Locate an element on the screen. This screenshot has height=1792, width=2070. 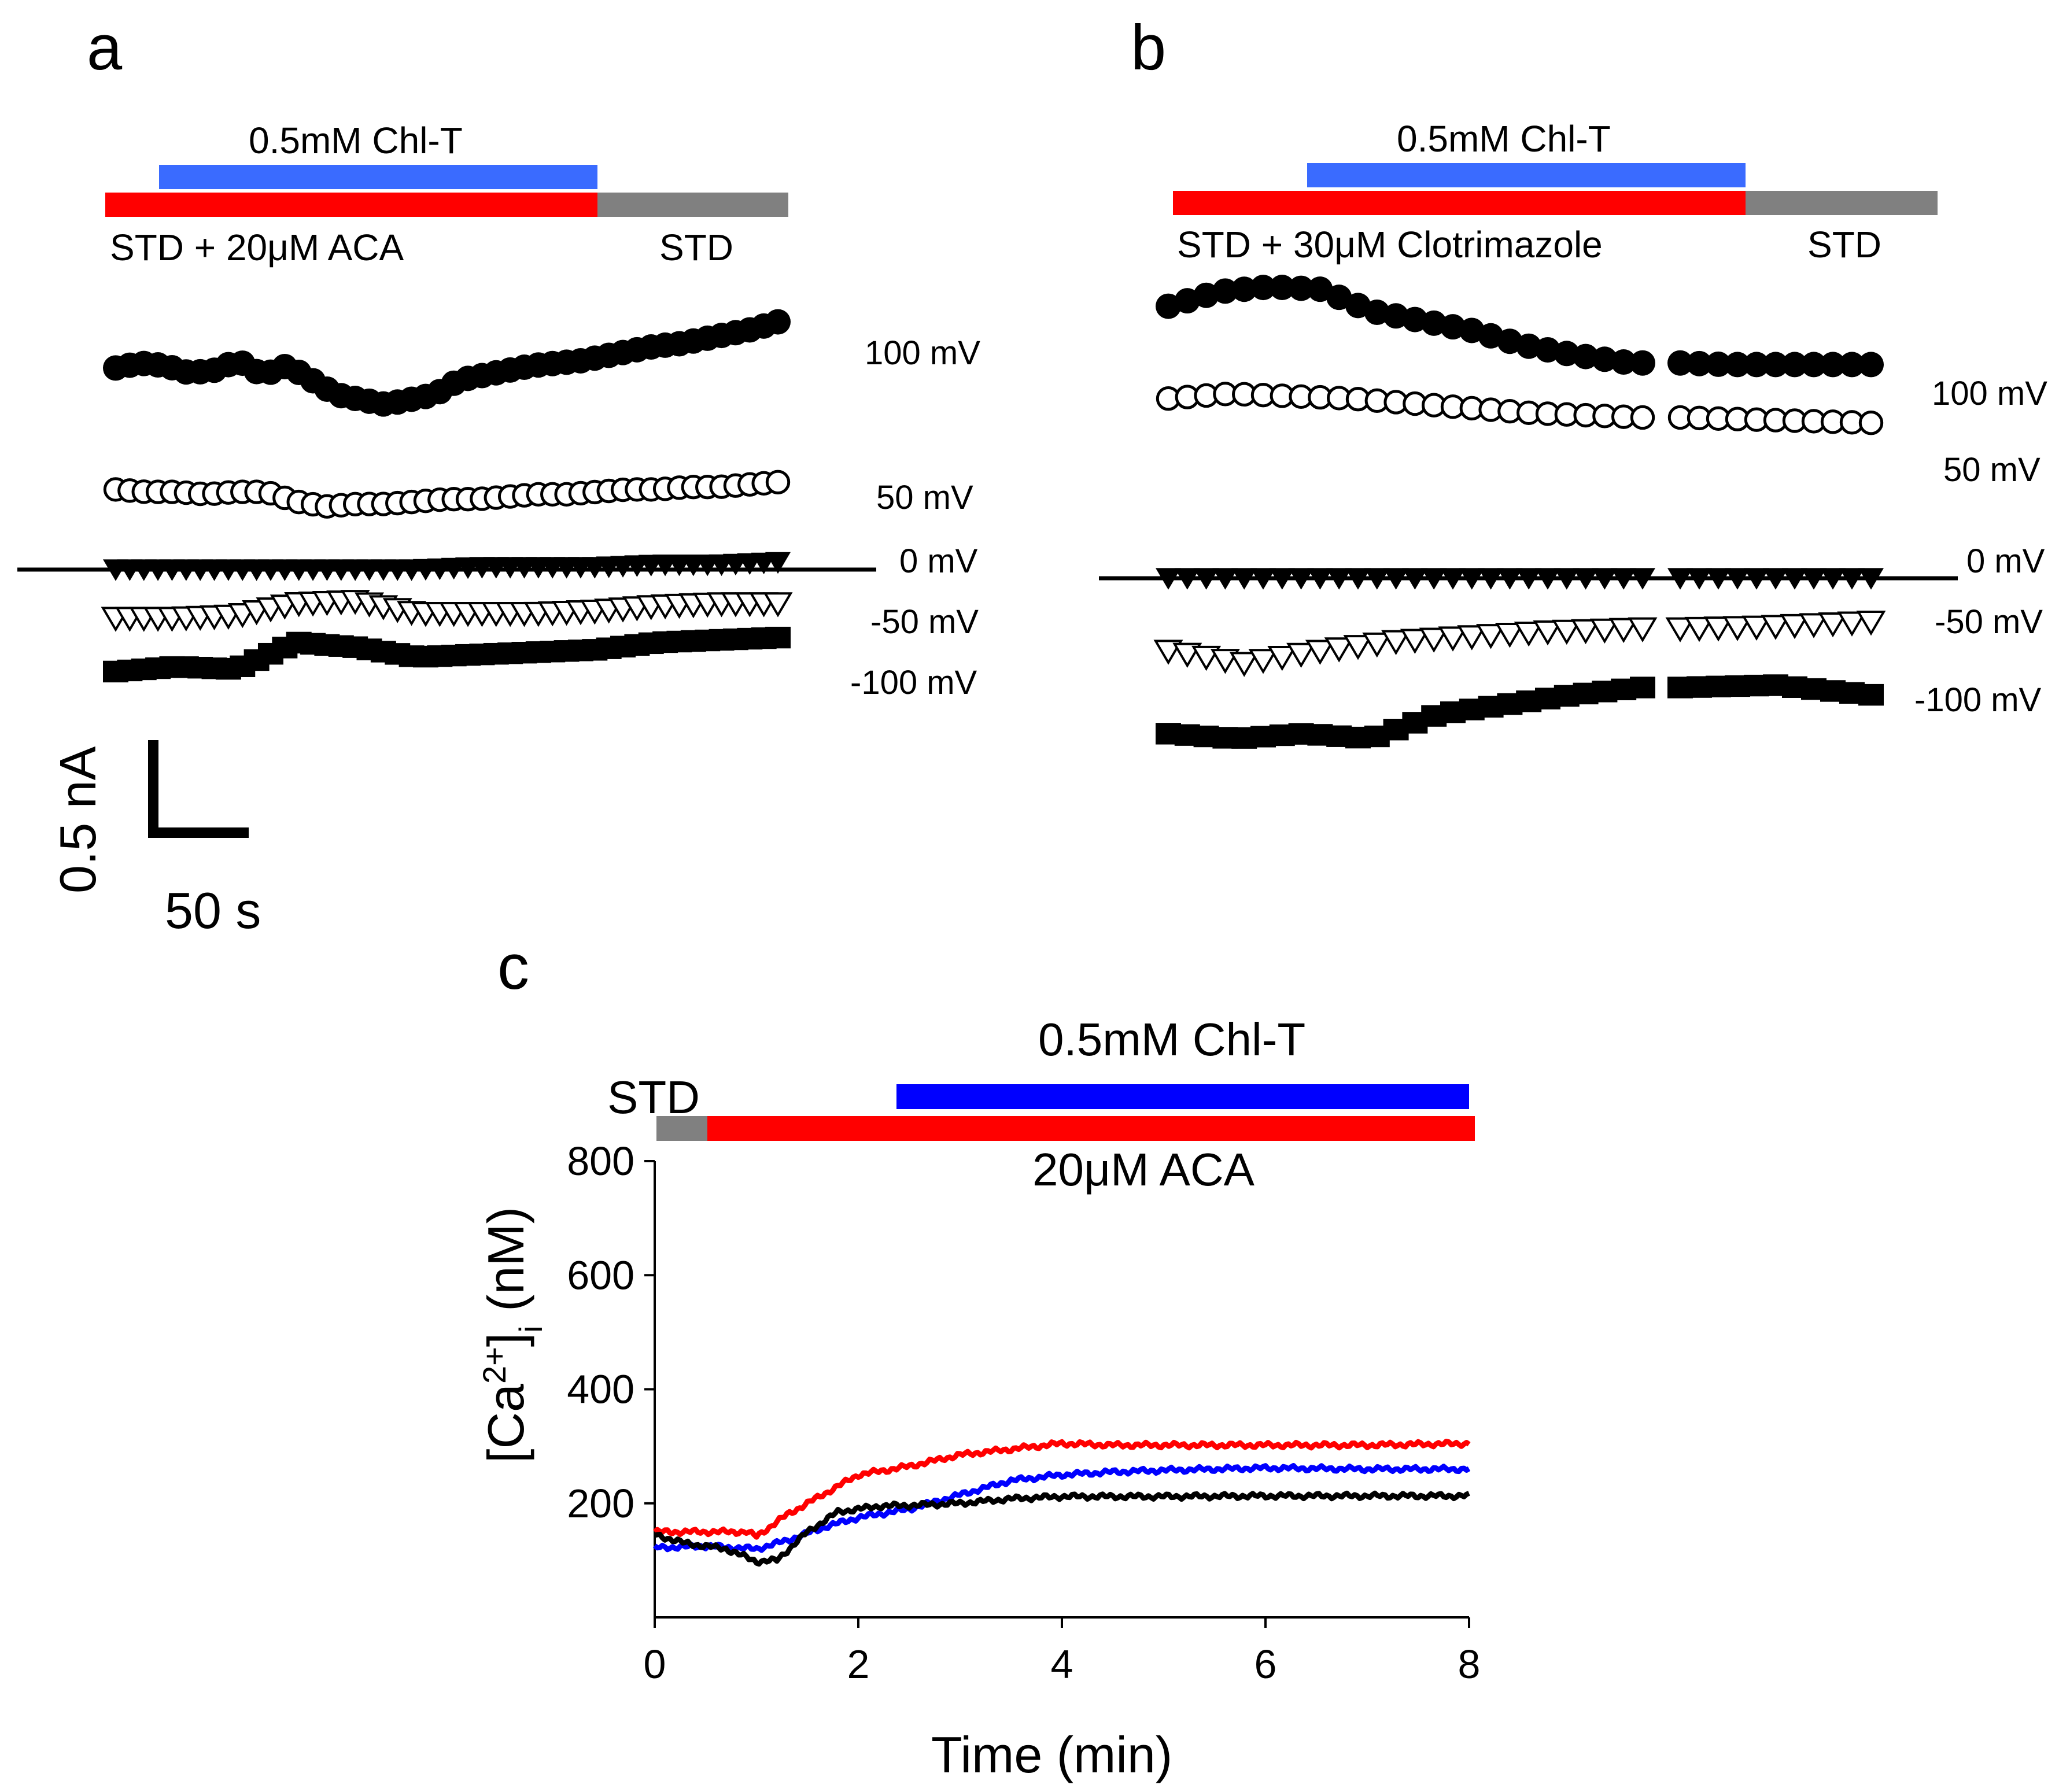
panel-b-std-bar is located at coordinates (1842, 203).